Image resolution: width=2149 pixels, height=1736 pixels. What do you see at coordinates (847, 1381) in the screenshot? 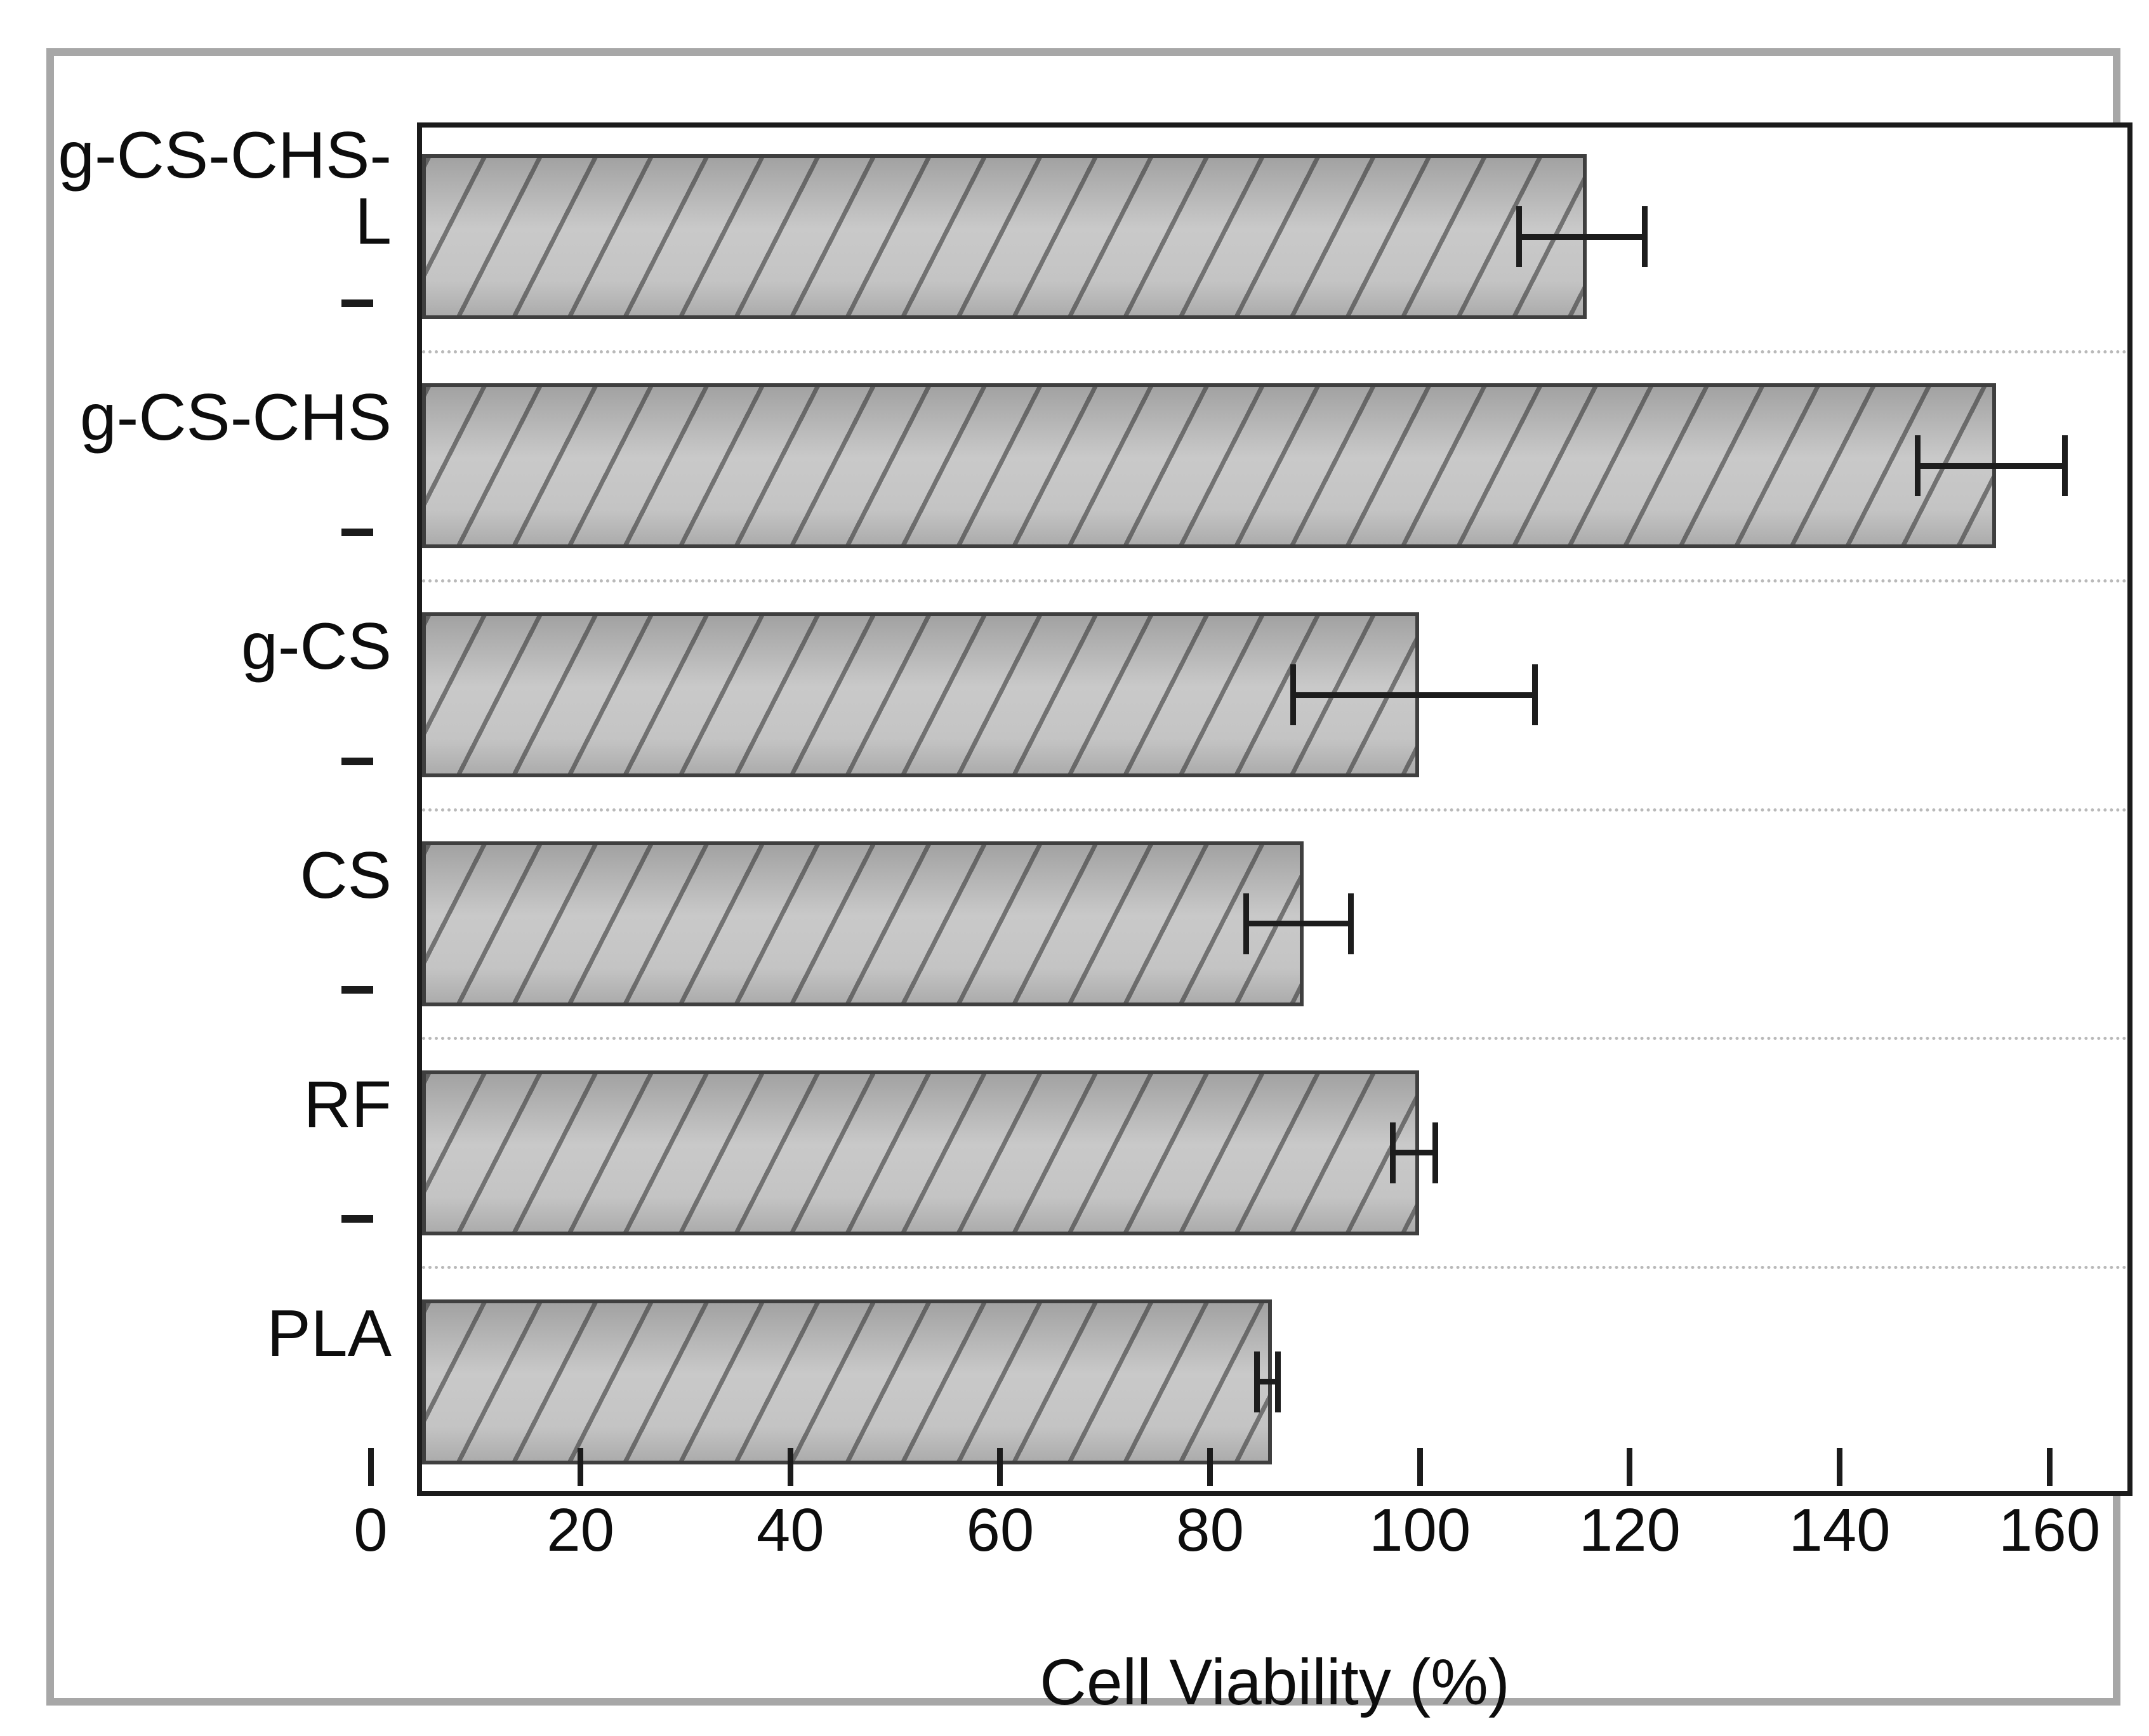
I see `bar-PLA` at bounding box center [847, 1381].